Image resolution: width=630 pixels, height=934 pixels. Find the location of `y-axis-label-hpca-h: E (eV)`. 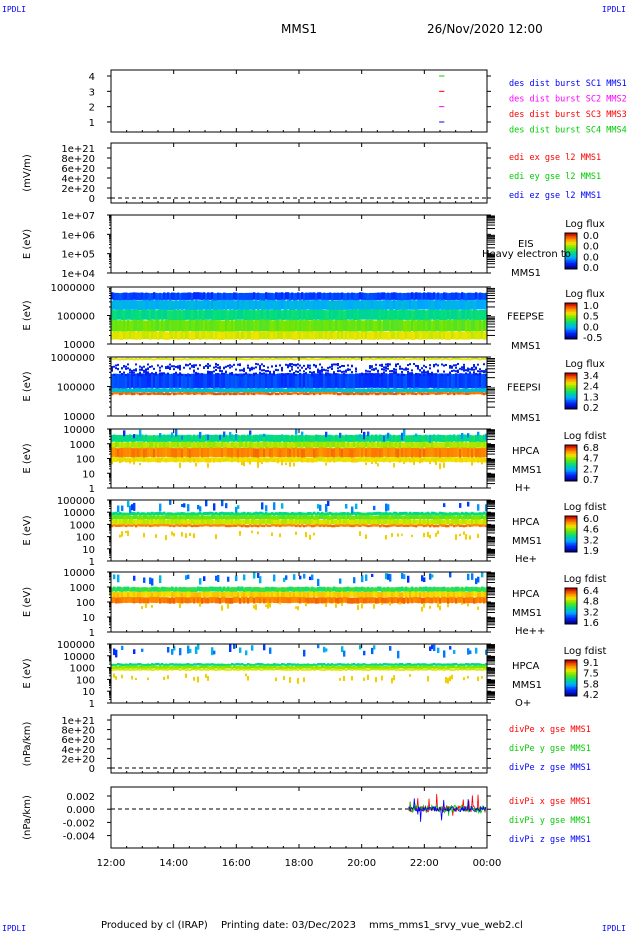

y-axis-label-hpca-h: E (eV) is located at coordinates (27, 458).